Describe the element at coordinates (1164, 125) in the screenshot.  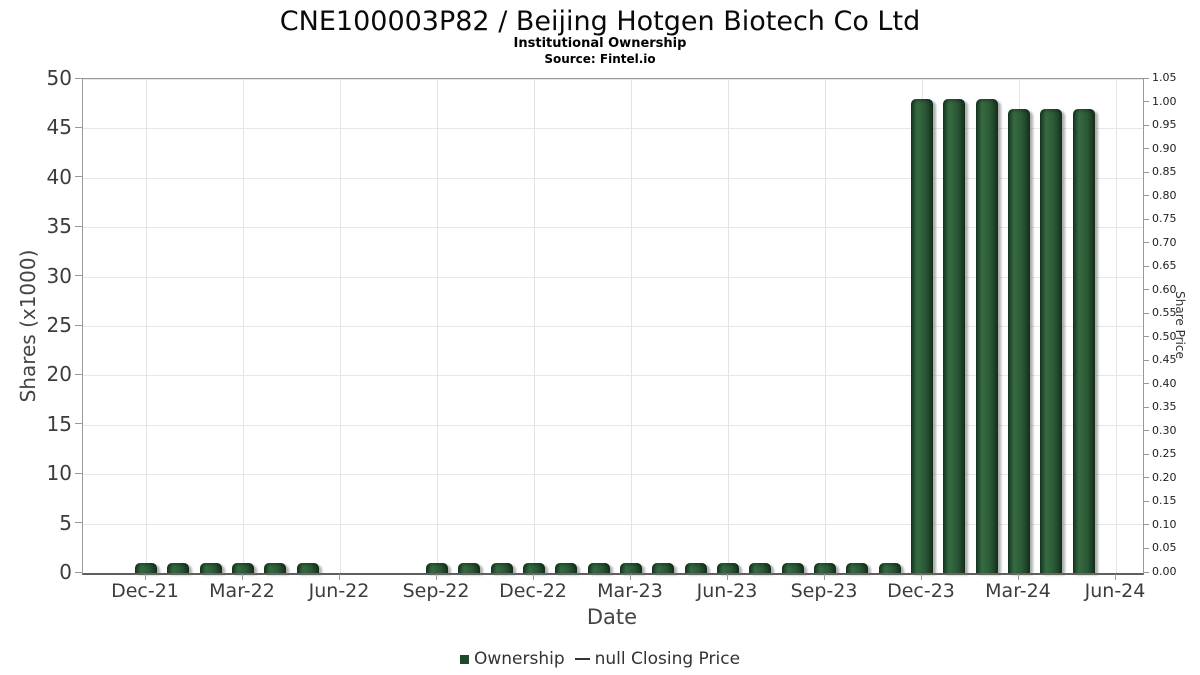
I see `y-right-tick-label: 0.95` at that location.